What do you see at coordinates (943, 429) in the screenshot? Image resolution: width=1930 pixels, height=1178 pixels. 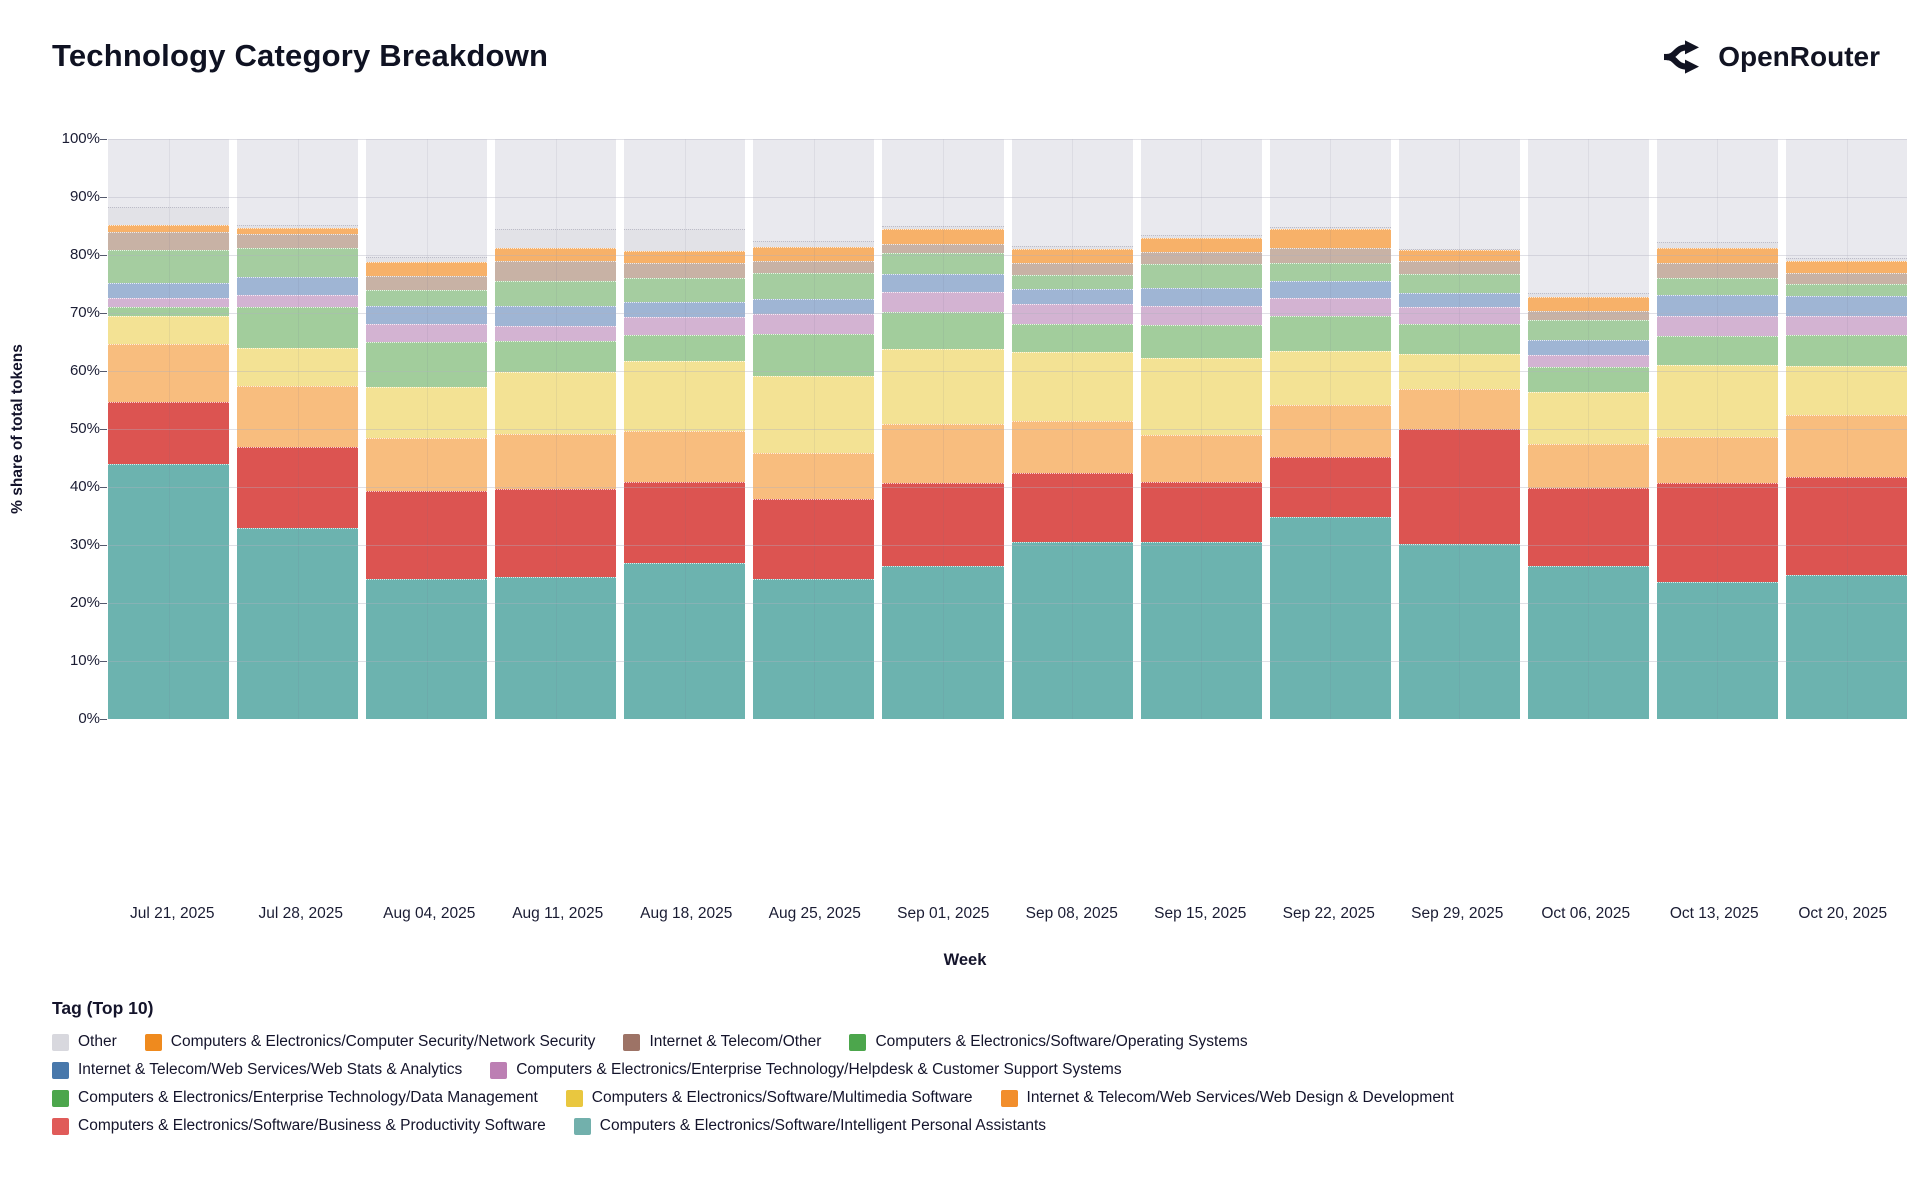 I see `bar-sep-01-2025` at bounding box center [943, 429].